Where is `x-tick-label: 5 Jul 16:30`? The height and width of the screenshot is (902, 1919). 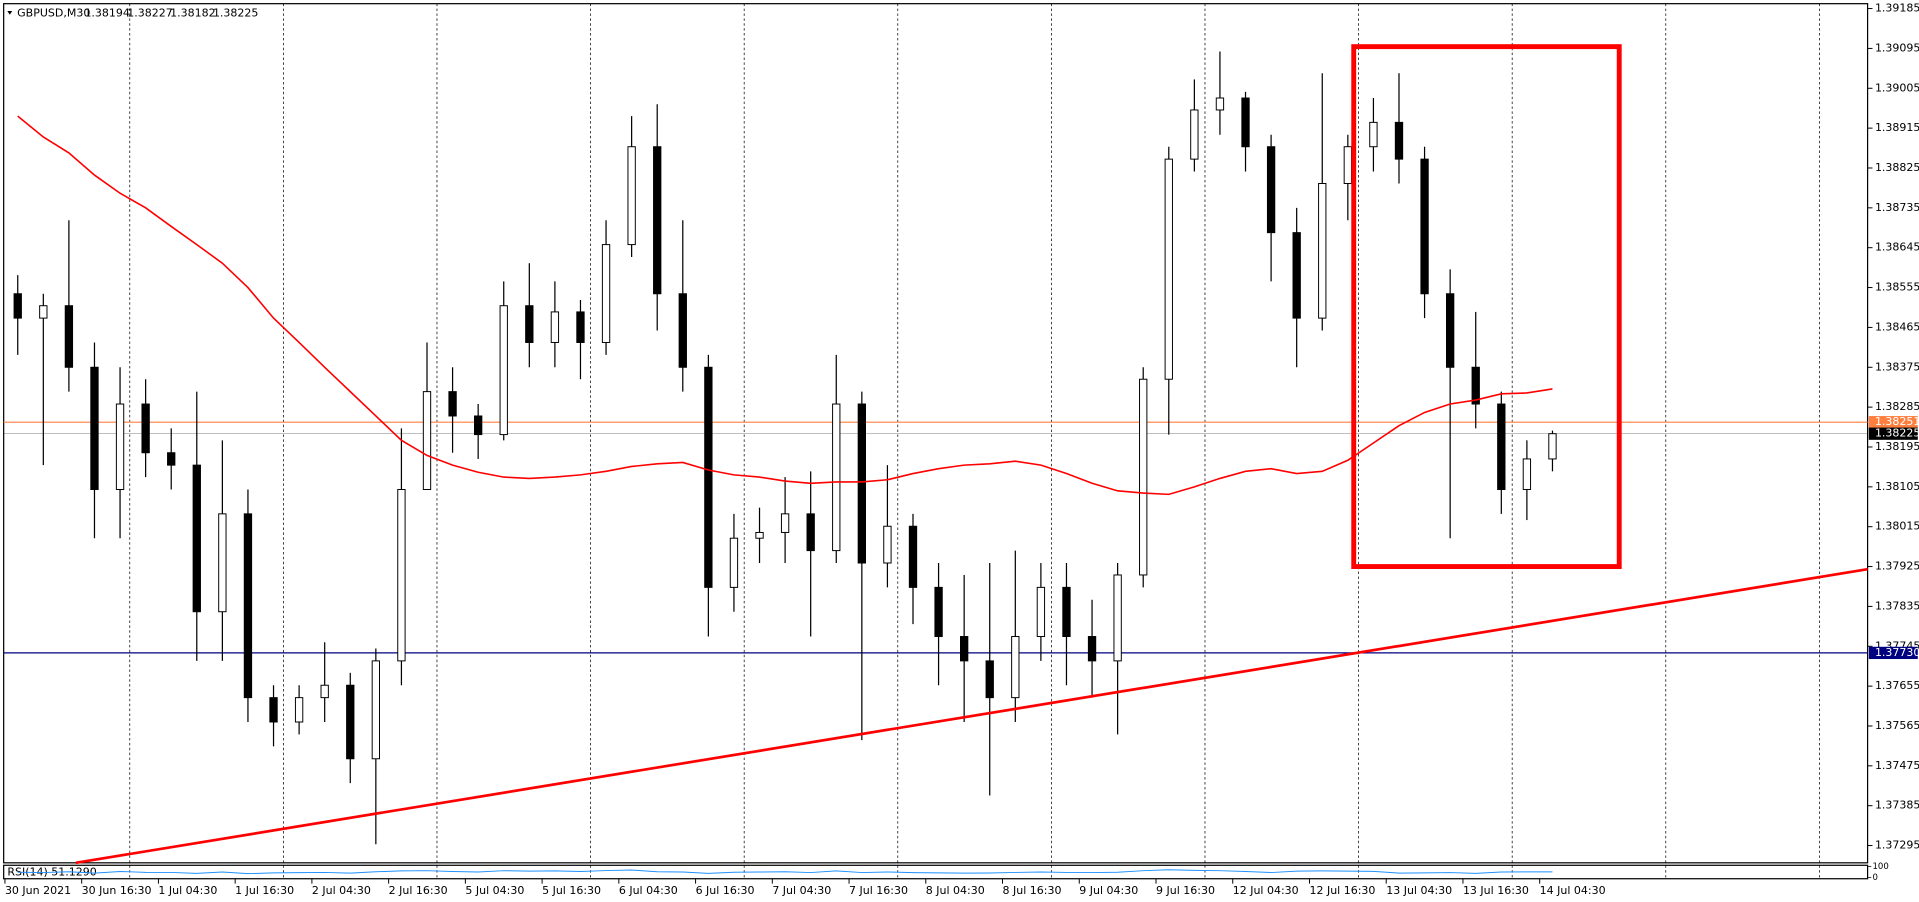 x-tick-label: 5 Jul 16:30 is located at coordinates (571, 890).